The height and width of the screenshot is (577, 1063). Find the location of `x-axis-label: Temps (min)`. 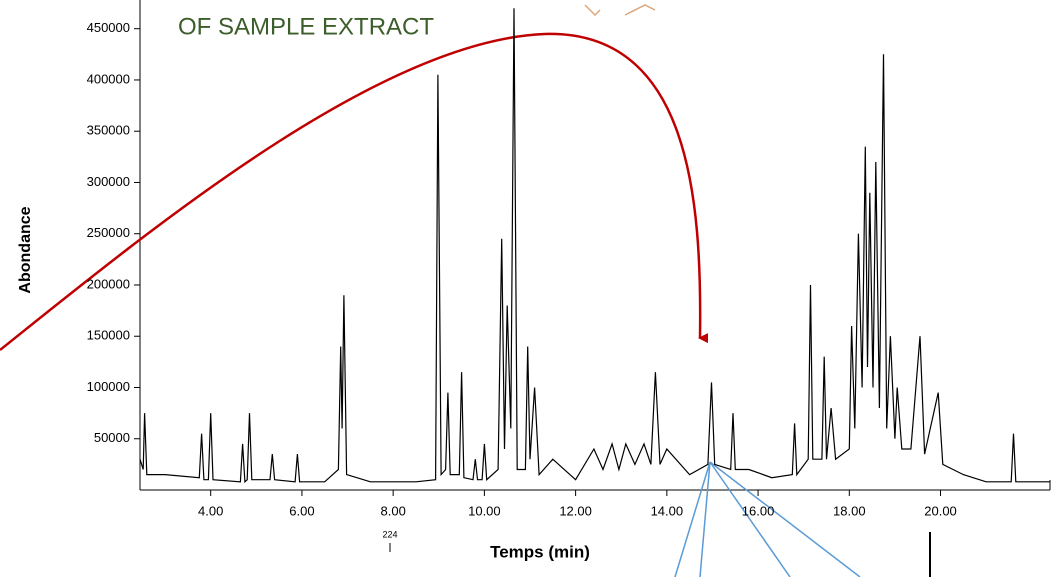

x-axis-label: Temps (min) is located at coordinates (540, 551).